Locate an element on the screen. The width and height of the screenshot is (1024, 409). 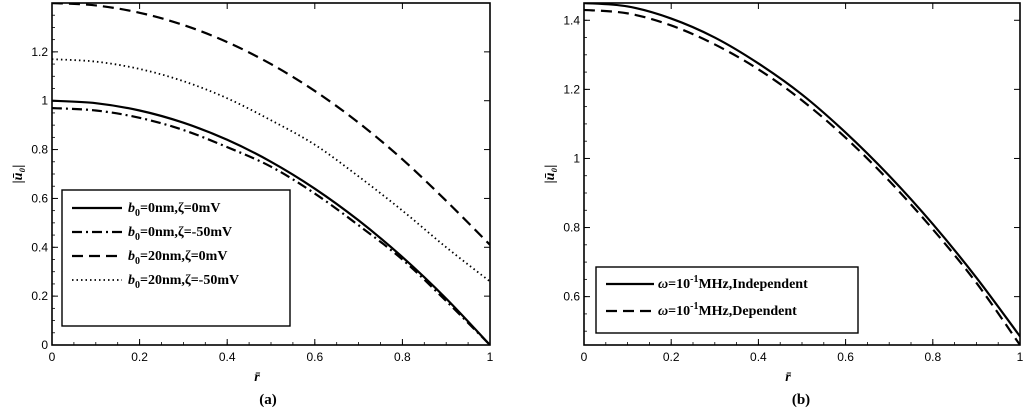
y-tick-label: 0.2 is located at coordinates (39, 296).